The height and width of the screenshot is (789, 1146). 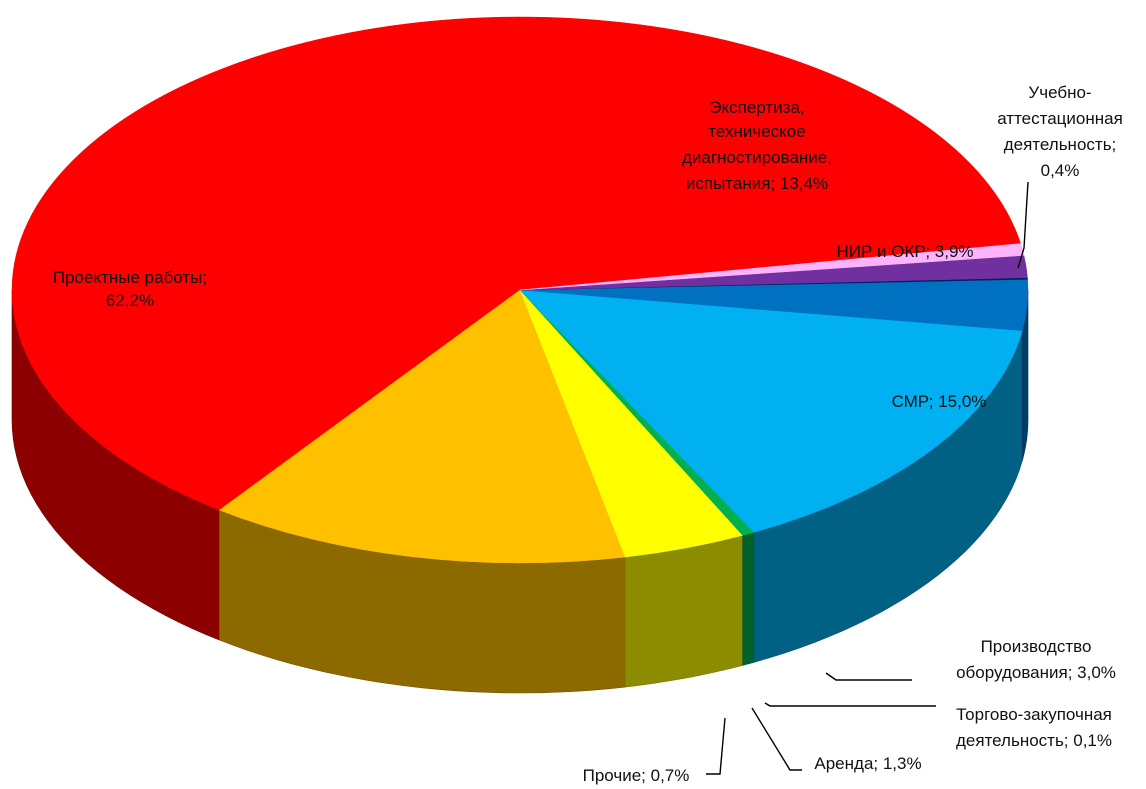 I want to click on label-ekspertiza-line3: диагностирование,, so click(x=757, y=157).